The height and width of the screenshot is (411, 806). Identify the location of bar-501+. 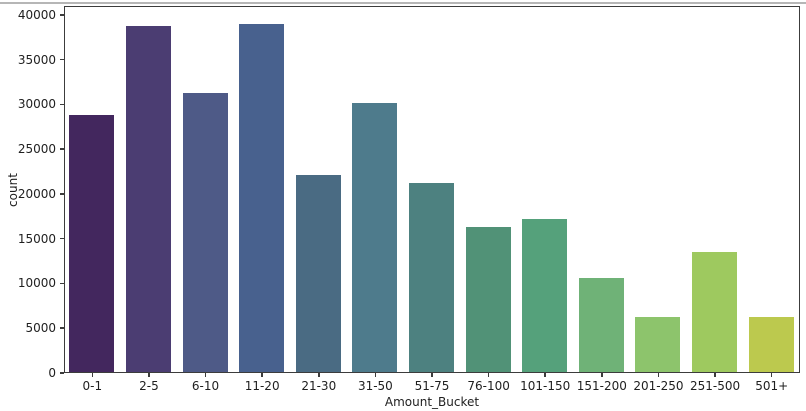
(771, 344).